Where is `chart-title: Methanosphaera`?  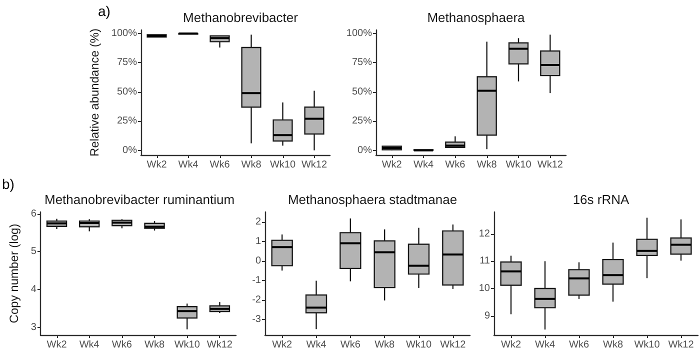
chart-title: Methanosphaera is located at coordinates (476, 17).